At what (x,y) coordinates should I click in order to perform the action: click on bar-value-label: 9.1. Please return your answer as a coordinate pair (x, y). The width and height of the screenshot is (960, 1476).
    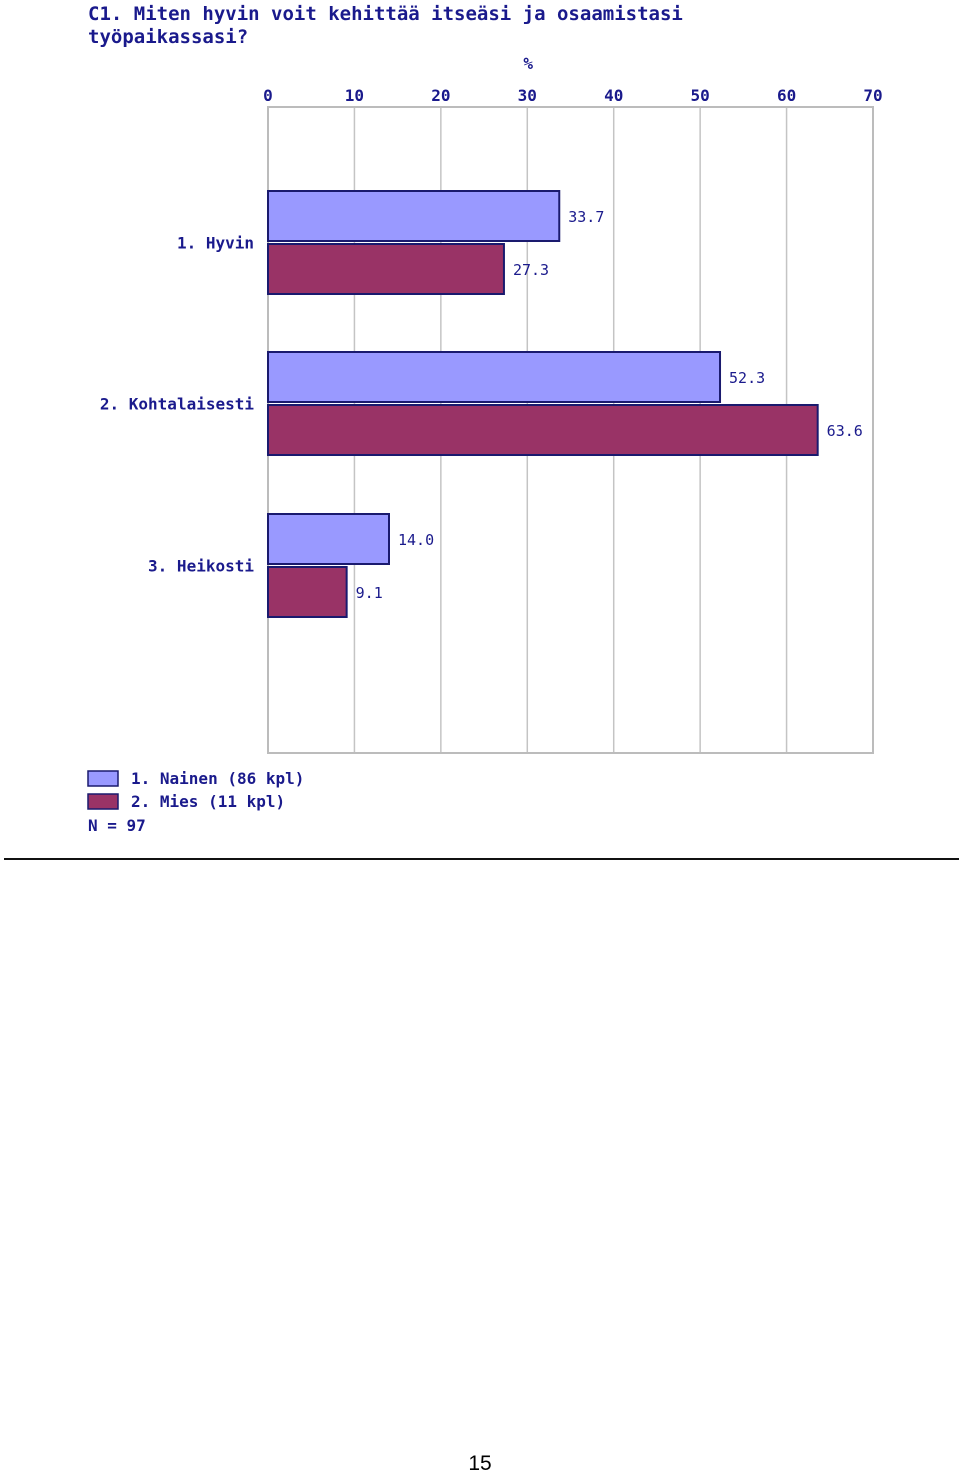
    Looking at the image, I should click on (369, 593).